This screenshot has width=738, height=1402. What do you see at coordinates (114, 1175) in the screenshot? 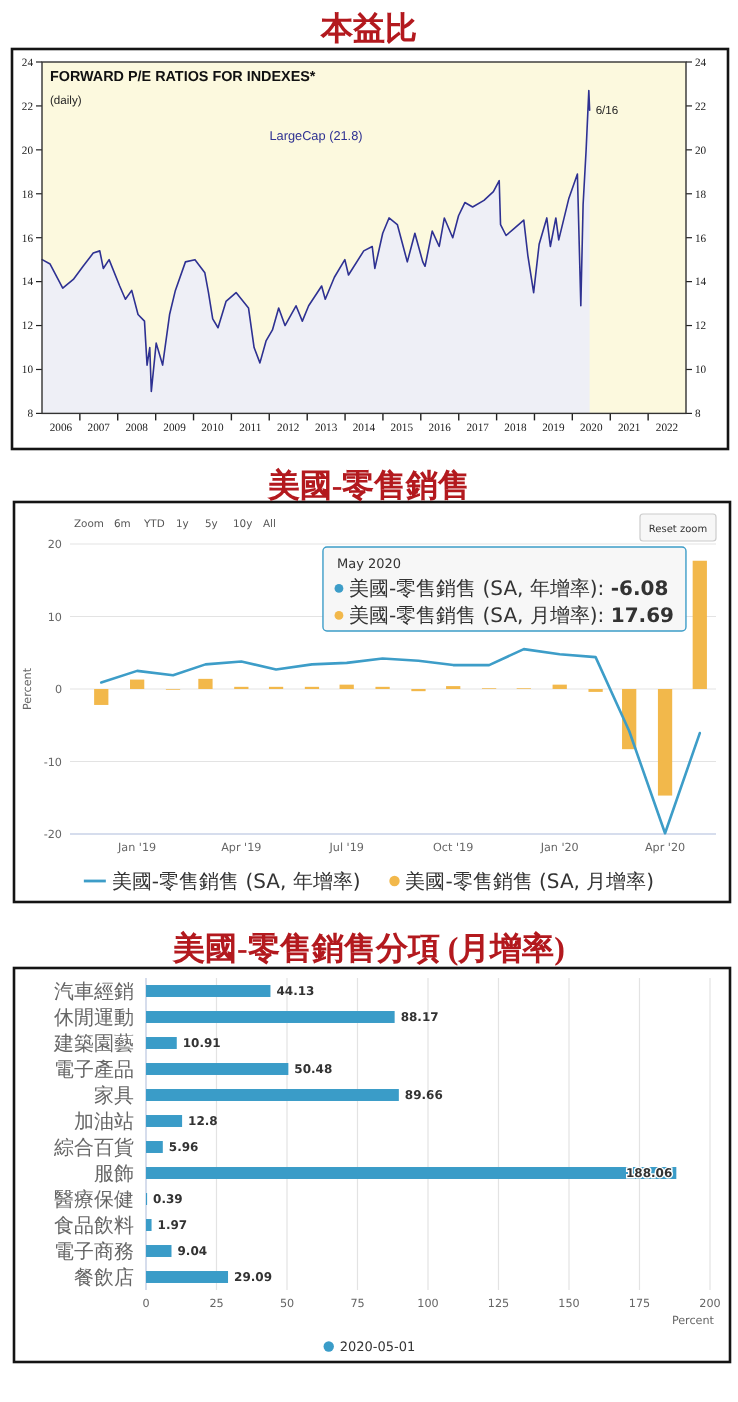
I see `y-tick-label: 服飾` at bounding box center [114, 1175].